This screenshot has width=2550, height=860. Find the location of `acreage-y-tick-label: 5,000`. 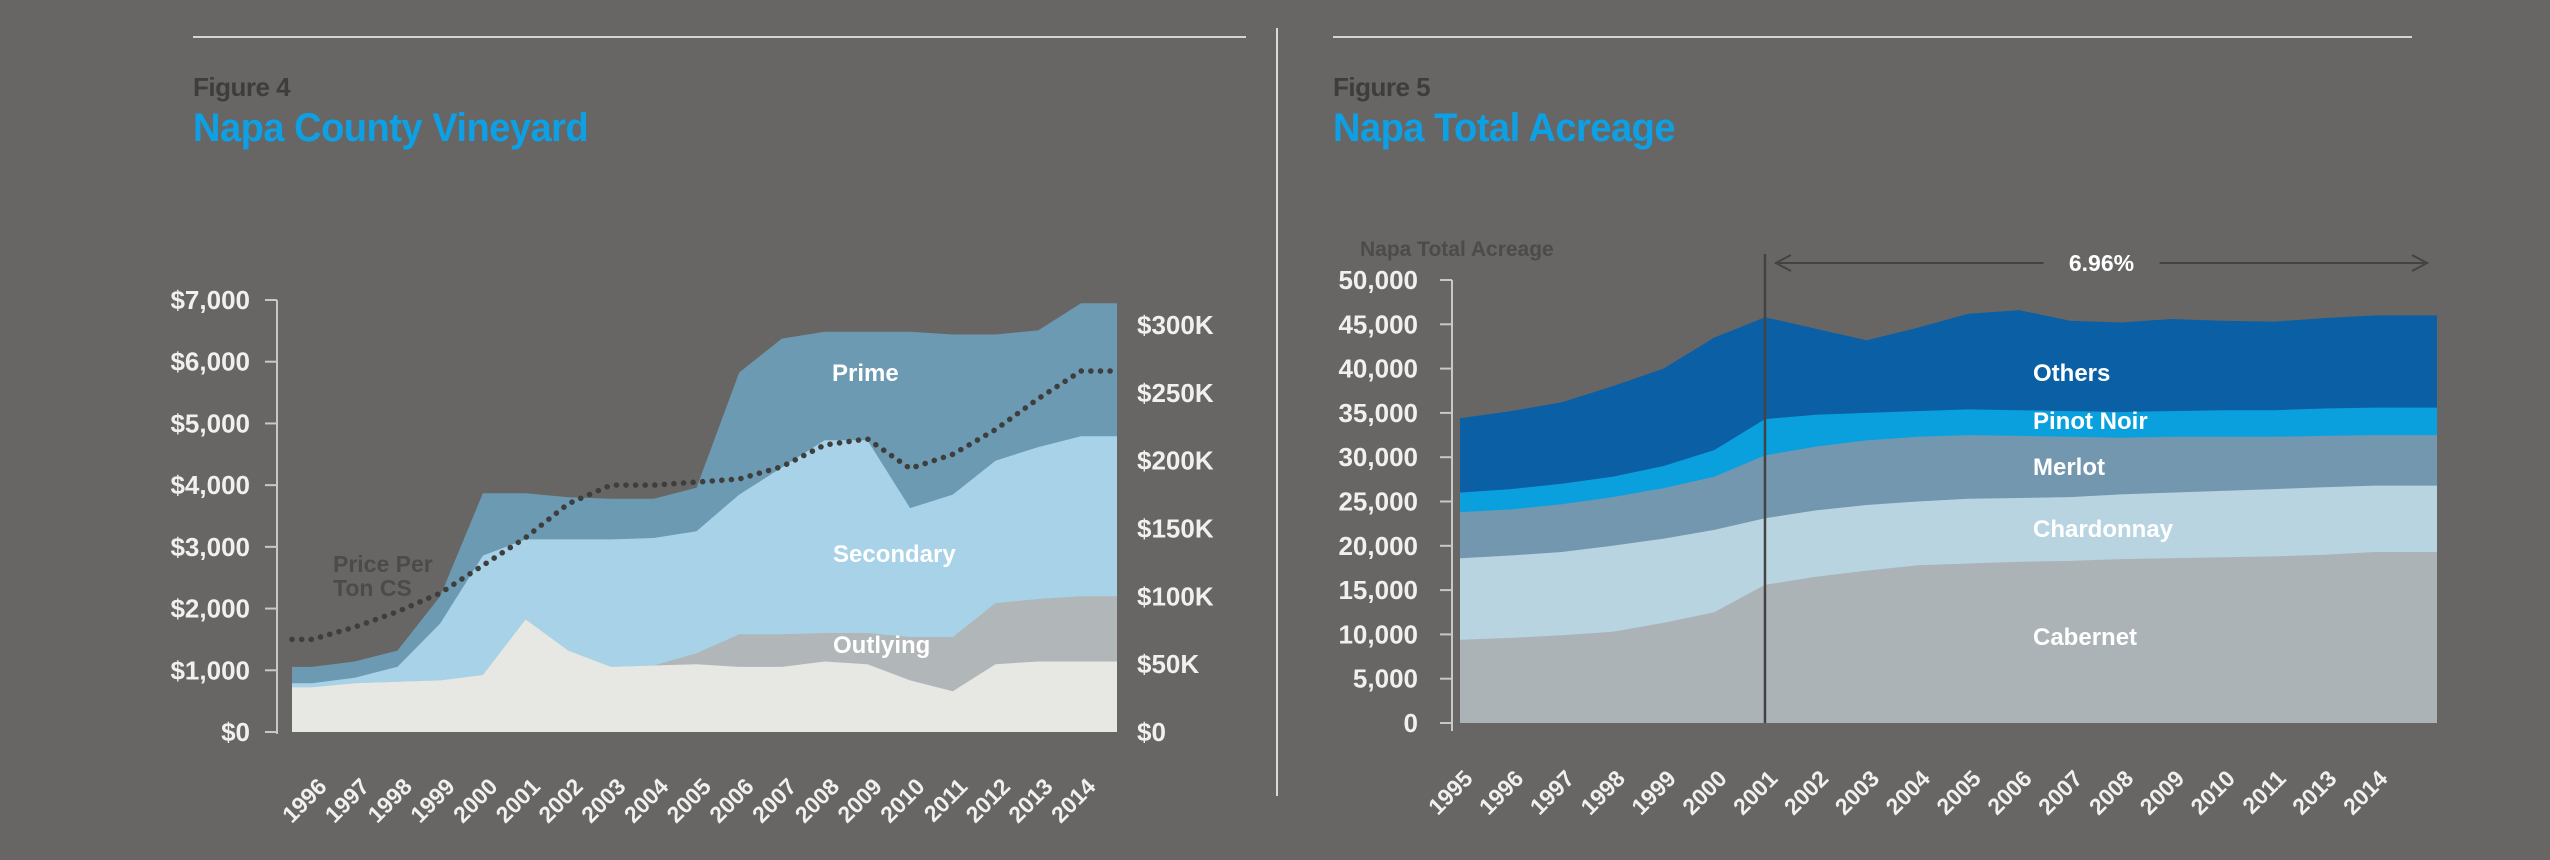

acreage-y-tick-label: 5,000 is located at coordinates (1385, 679).